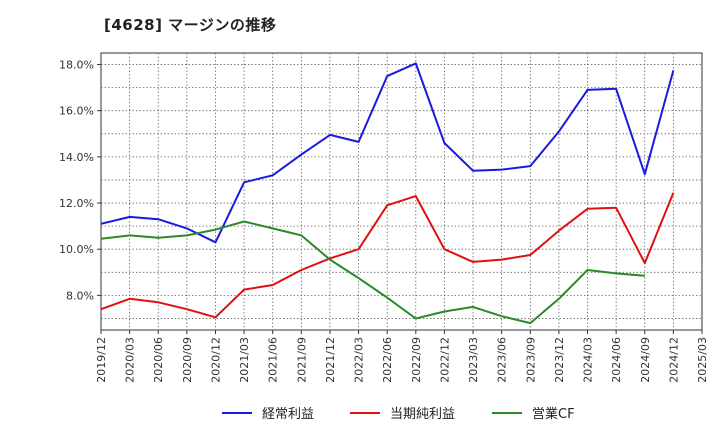 This screenshot has height=440, width=720. I want to click on legend-label: 当期純利益, so click(422, 414).